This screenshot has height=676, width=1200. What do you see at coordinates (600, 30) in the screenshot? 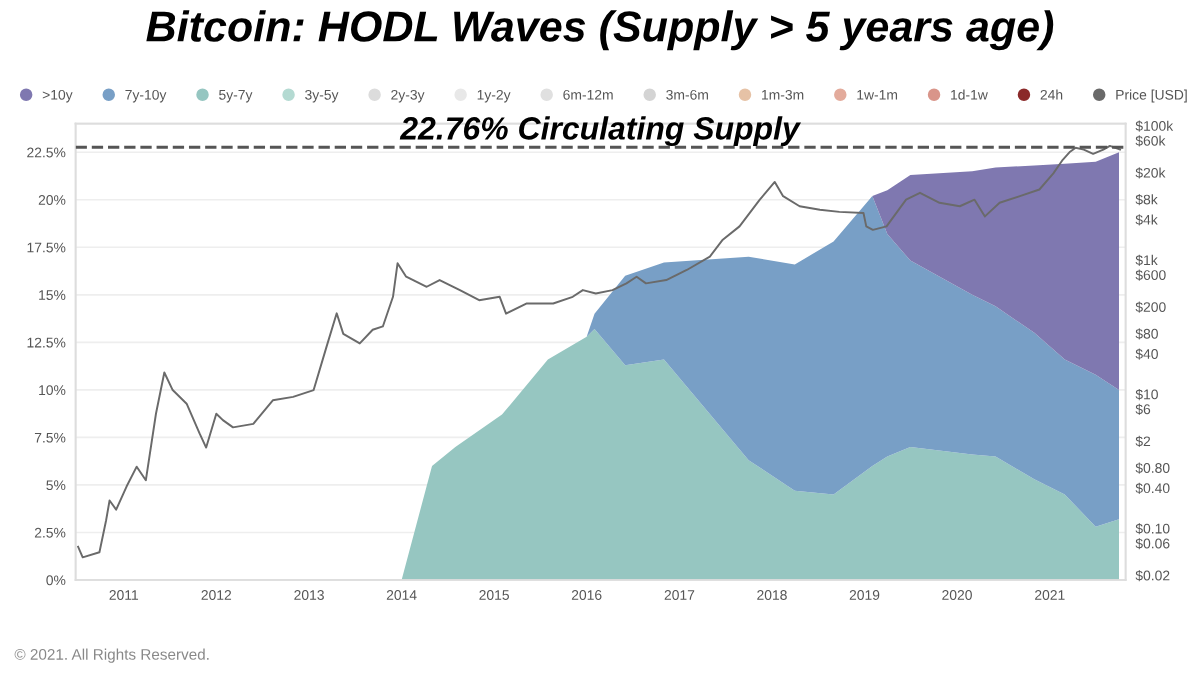
I see `chart-title: Bitcoin: HODL Waves (Supply > 5 years age)` at bounding box center [600, 30].